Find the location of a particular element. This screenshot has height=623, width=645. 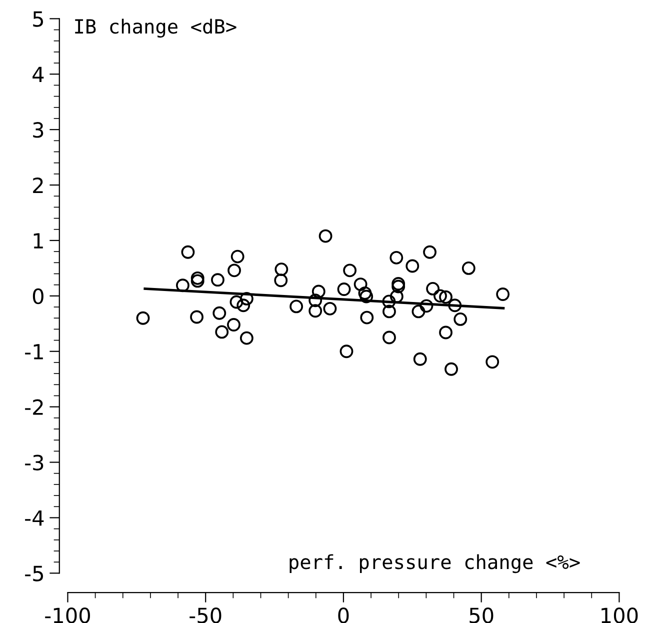

y-tick-label: 5 is located at coordinates (38, 19).